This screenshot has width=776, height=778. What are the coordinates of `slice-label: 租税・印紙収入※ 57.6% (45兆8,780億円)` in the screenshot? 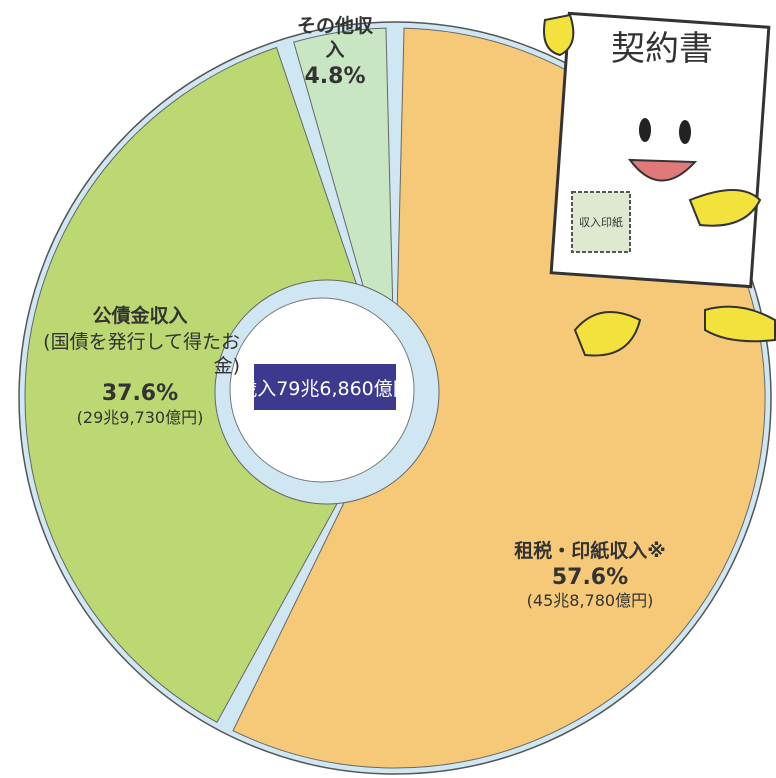 It's located at (590, 575).